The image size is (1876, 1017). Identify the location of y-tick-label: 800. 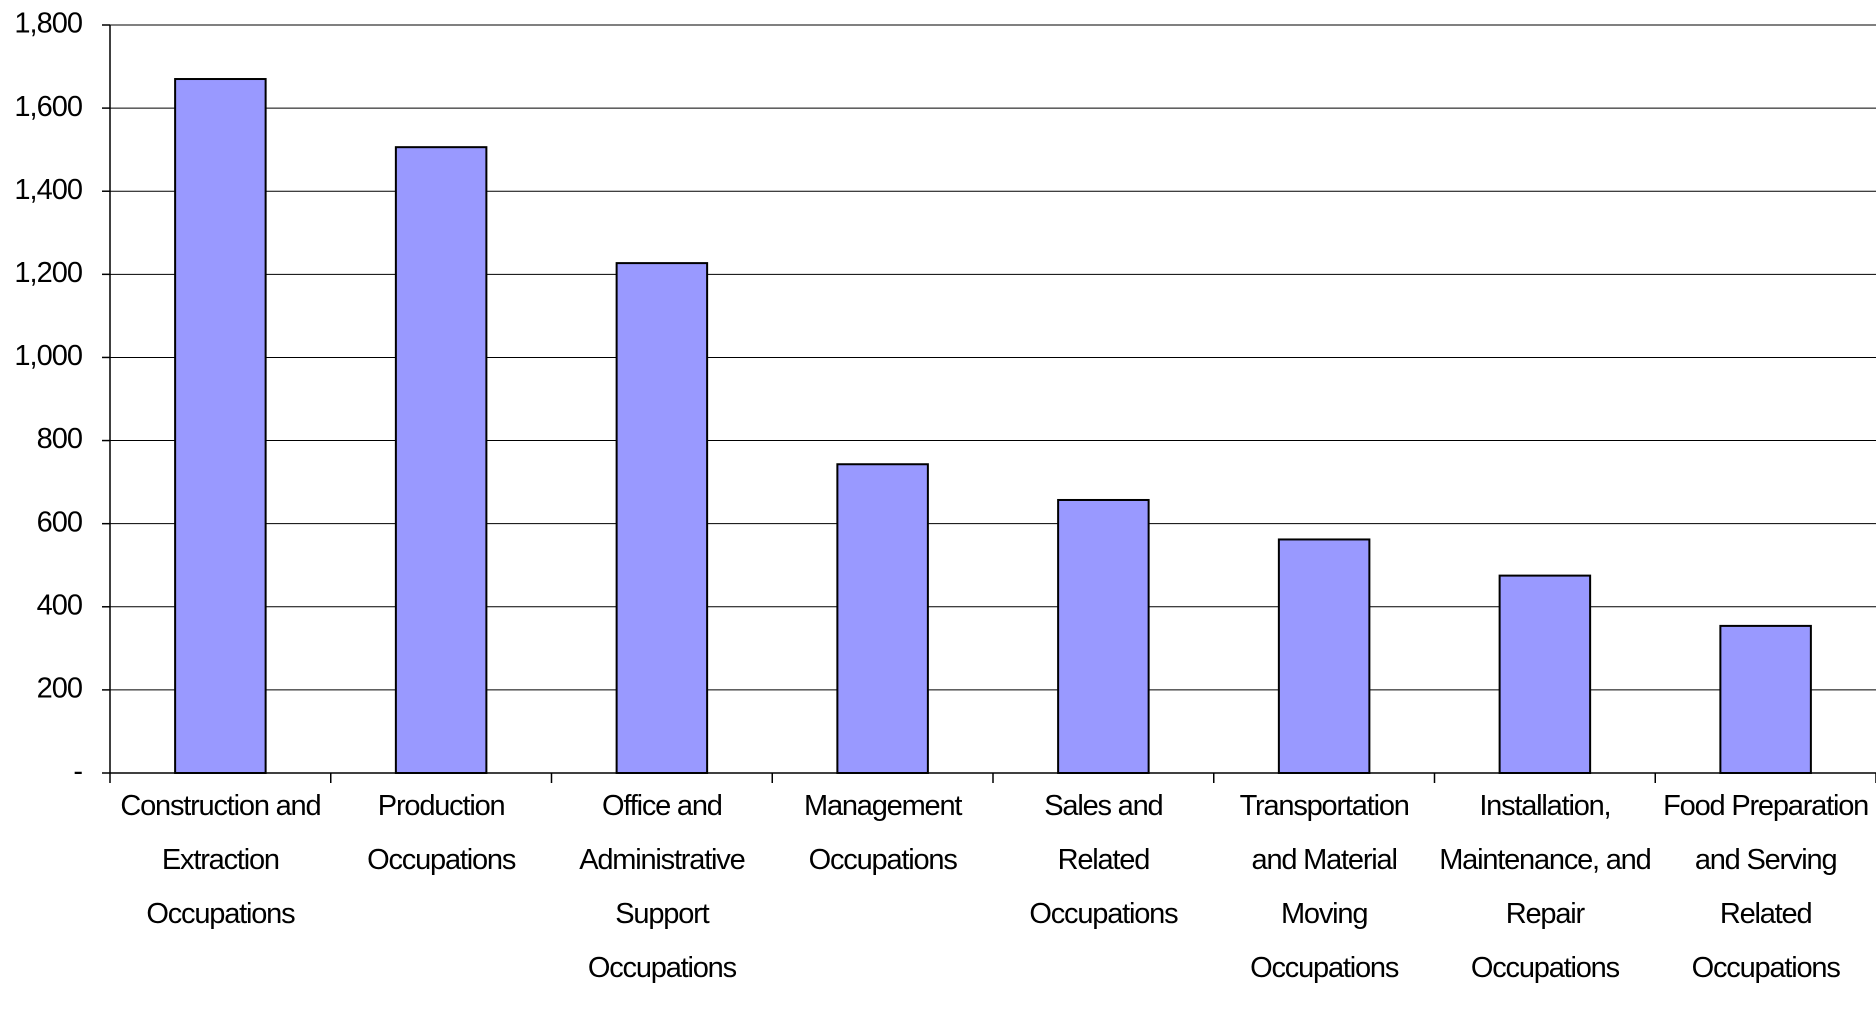
(59, 439).